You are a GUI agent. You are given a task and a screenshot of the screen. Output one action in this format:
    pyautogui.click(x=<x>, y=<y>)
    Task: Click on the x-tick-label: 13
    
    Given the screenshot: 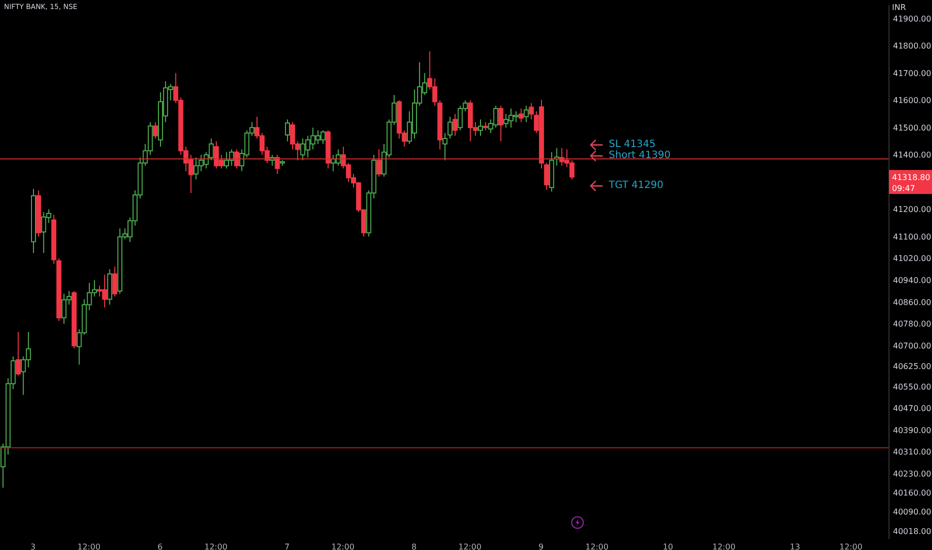 What is the action you would take?
    pyautogui.click(x=795, y=546)
    